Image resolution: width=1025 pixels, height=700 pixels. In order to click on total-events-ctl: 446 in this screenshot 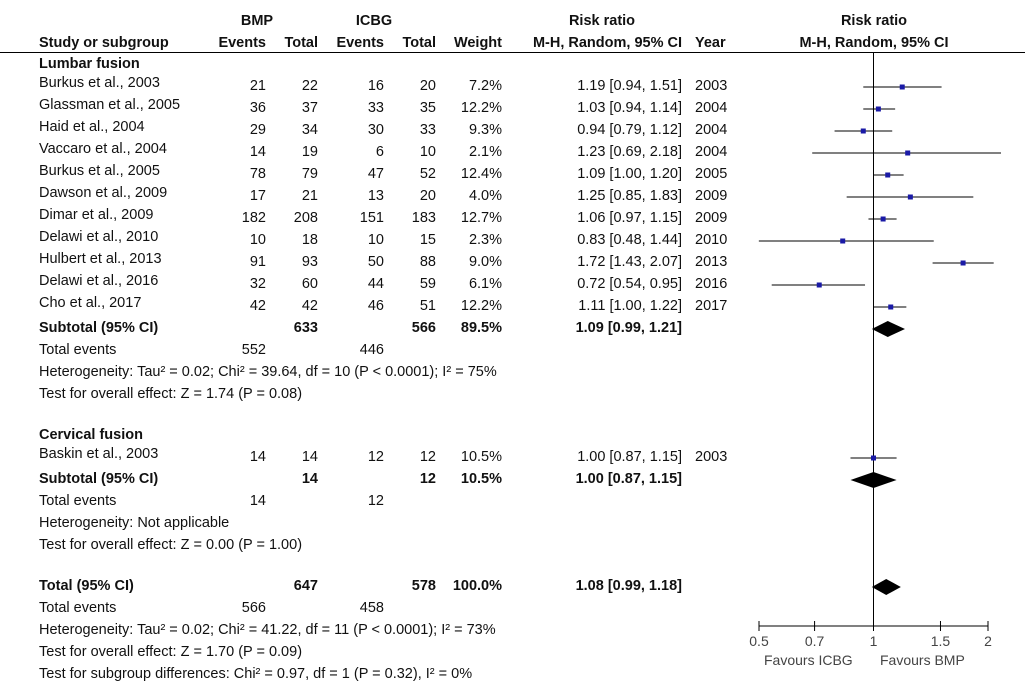, I will do `click(371, 350)`.